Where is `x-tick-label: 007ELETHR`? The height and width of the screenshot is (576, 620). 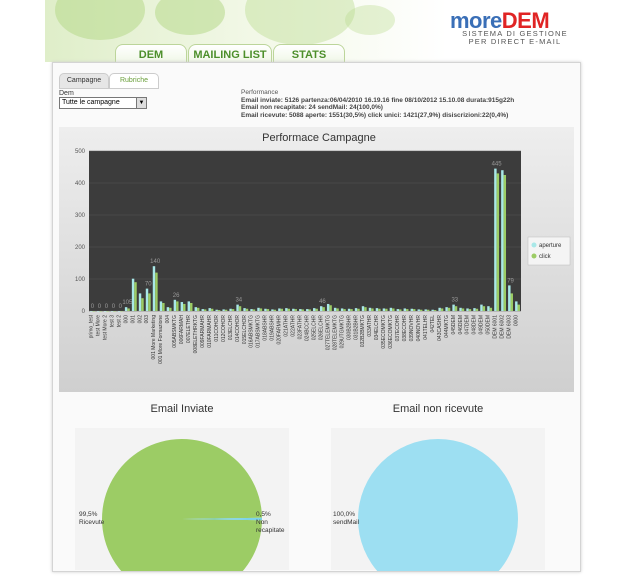
x-tick-label: 007ELETHR is located at coordinates (189, 329).